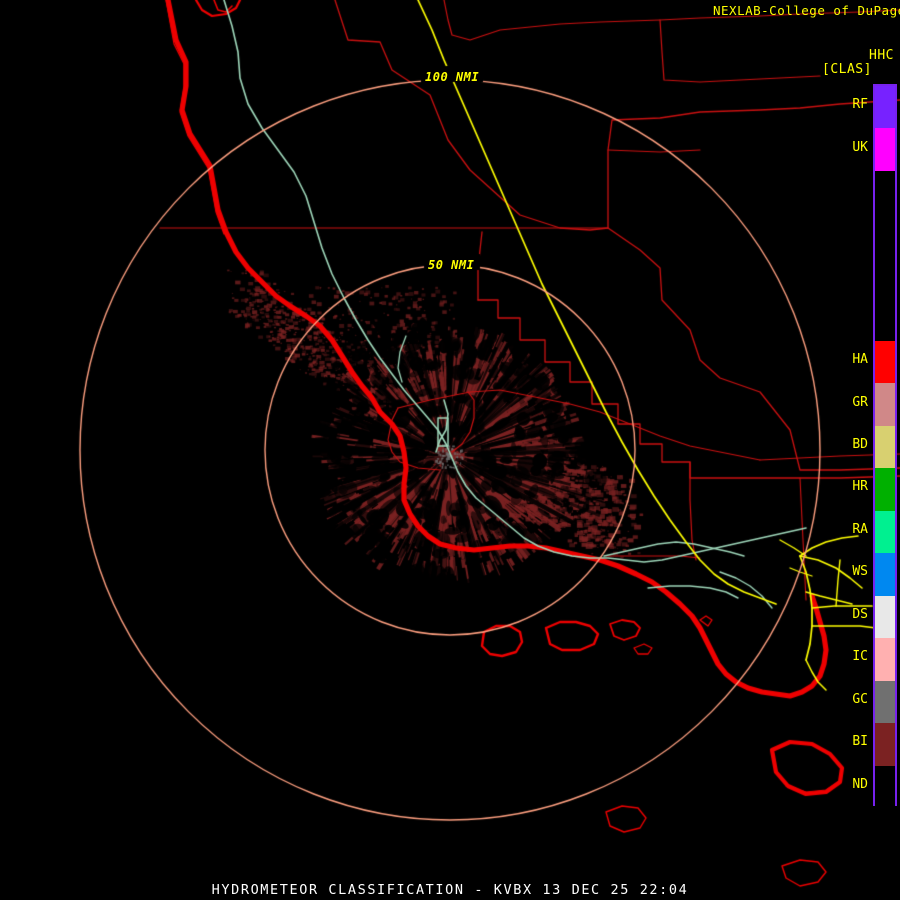  I want to click on product-class-tag: [CLAS], so click(847, 69).